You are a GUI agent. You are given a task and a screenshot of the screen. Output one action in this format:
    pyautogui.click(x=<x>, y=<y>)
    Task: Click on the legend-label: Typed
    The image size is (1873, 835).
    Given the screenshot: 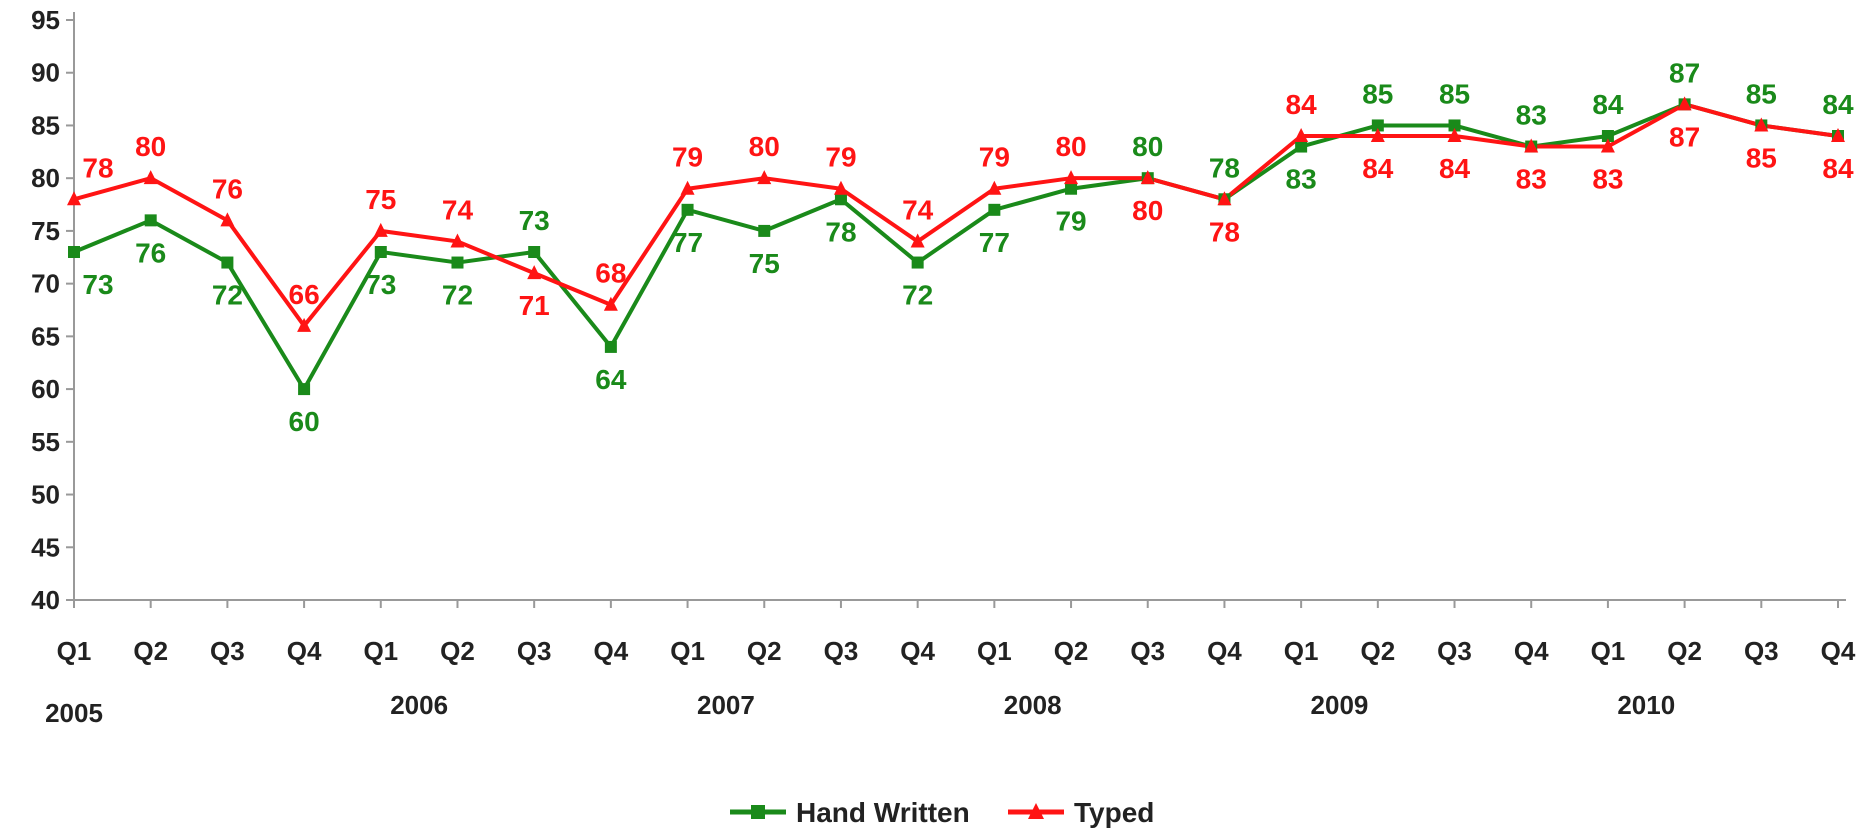 What is the action you would take?
    pyautogui.click(x=1114, y=812)
    